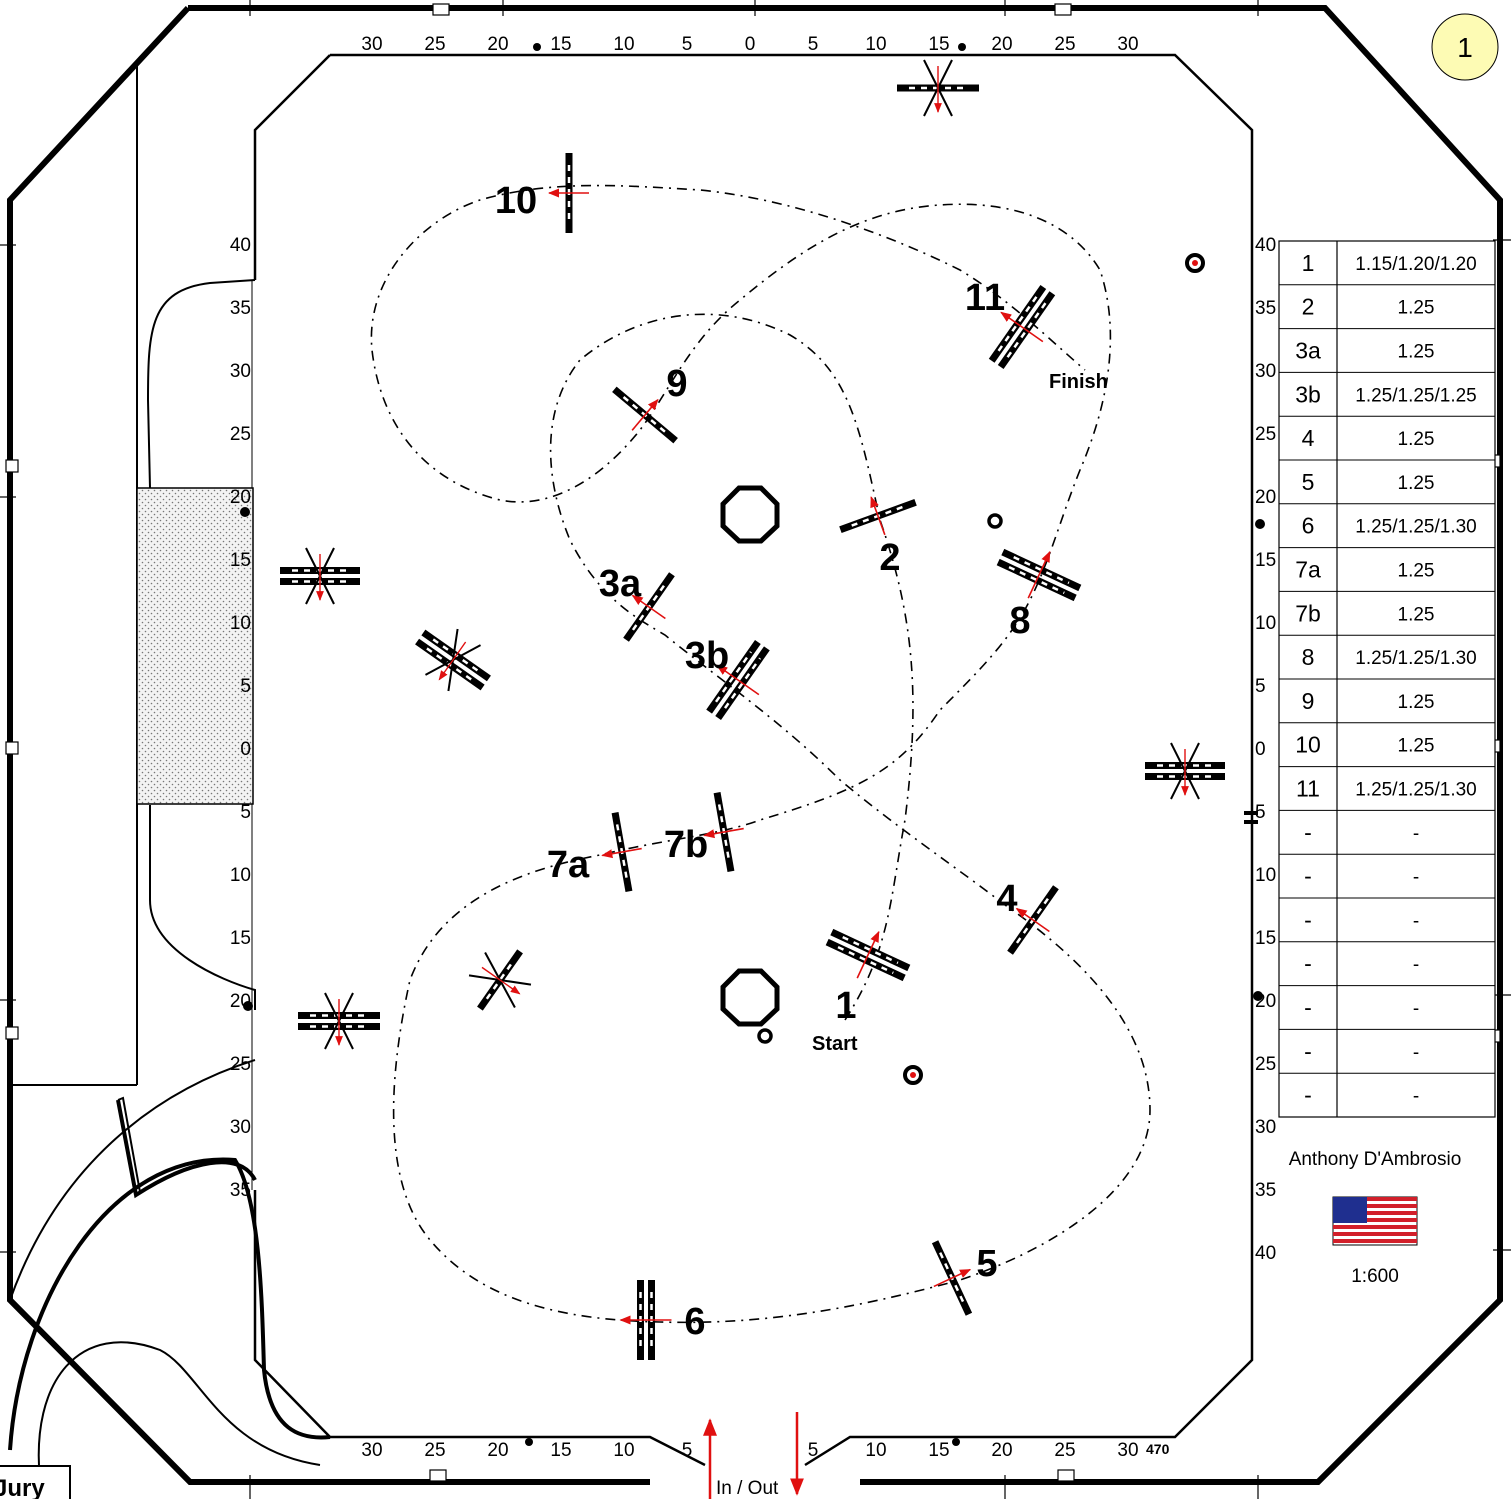 This screenshot has width=1511, height=1499. I want to click on table-obstacle-cell: 10, so click(1308, 745).